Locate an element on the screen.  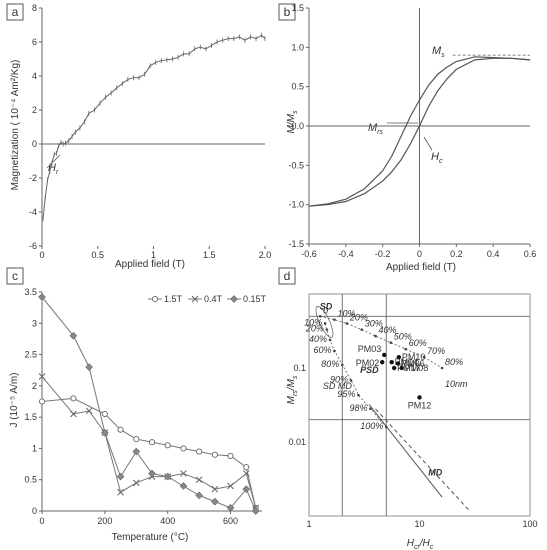
panel-c-ytick-label: 3 is located at coordinates (34, 323).